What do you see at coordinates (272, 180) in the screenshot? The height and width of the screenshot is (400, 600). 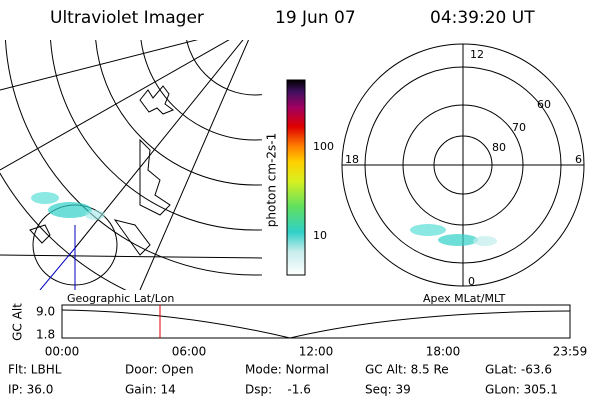 I see `colorbar-label: photon cm-2s-1` at bounding box center [272, 180].